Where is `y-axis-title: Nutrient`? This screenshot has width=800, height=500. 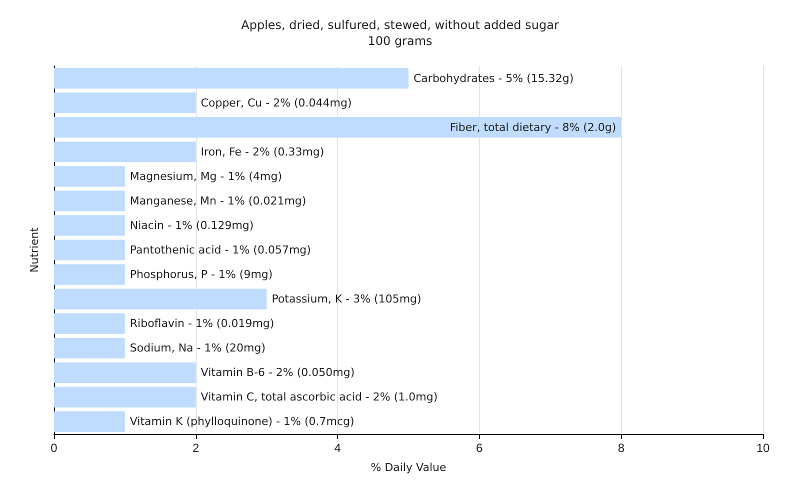 y-axis-title: Nutrient is located at coordinates (34, 249).